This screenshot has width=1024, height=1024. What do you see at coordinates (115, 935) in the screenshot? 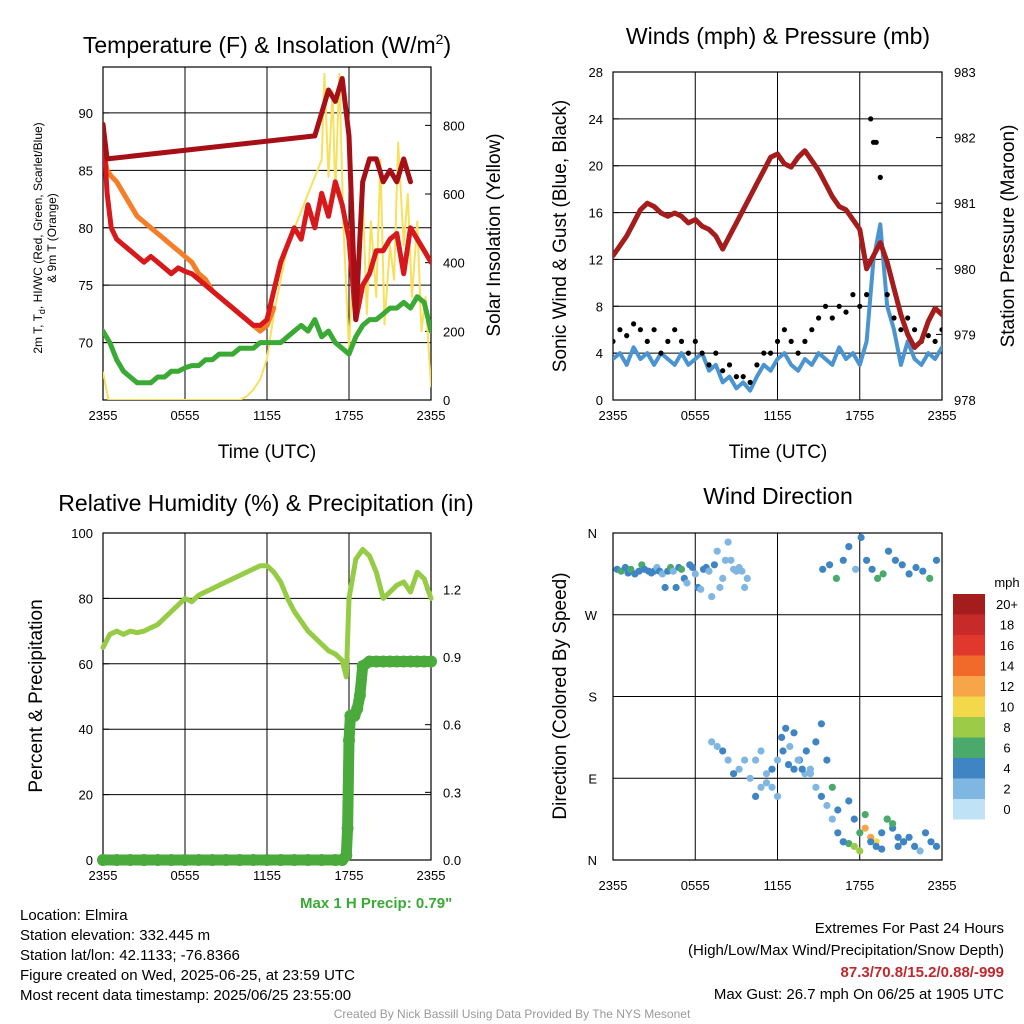
I see `elevation-text: Station elevation: 332.445 m` at bounding box center [115, 935].